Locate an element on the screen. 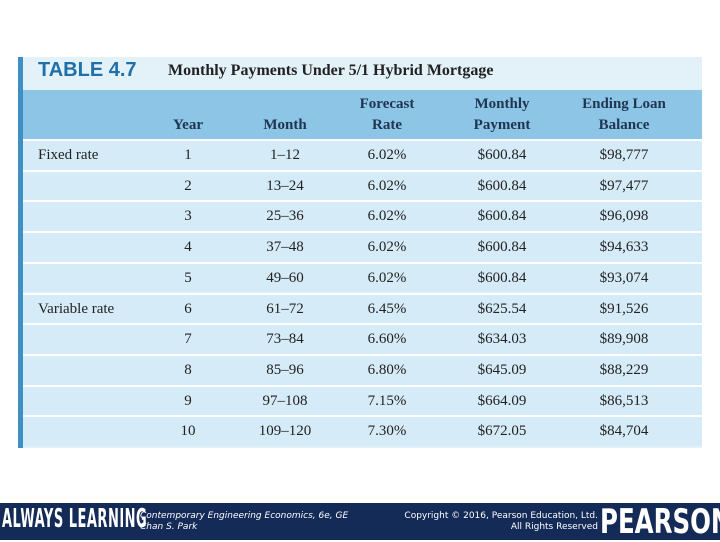 The height and width of the screenshot is (542, 720). table-cell: $96,098 is located at coordinates (624, 216).